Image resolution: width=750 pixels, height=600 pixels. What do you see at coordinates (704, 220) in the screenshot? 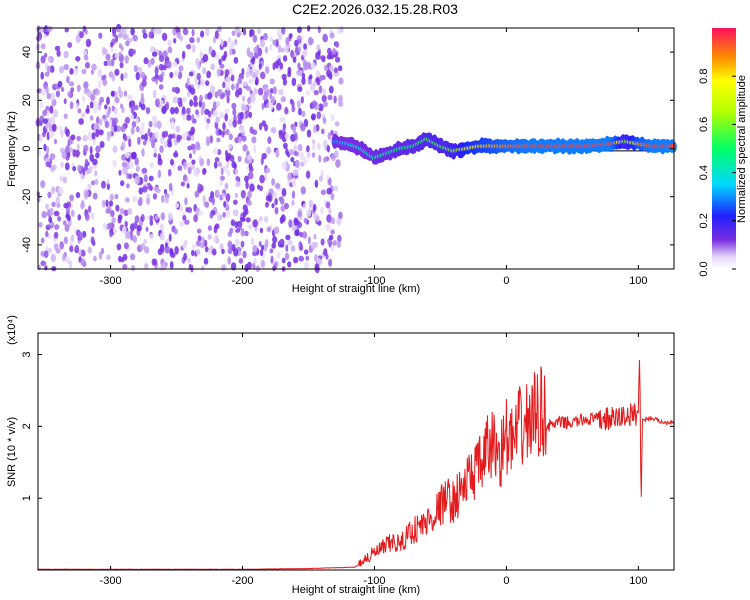
I see `colorbar-tick-label: 0.2` at bounding box center [704, 220].